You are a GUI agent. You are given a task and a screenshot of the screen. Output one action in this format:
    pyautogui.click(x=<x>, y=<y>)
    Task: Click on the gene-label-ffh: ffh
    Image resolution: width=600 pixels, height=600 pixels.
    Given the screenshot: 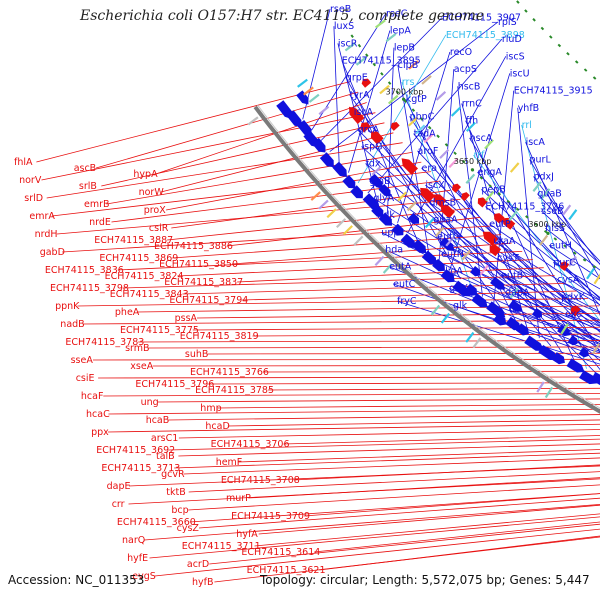 What is the action you would take?
    pyautogui.click(x=472, y=121)
    